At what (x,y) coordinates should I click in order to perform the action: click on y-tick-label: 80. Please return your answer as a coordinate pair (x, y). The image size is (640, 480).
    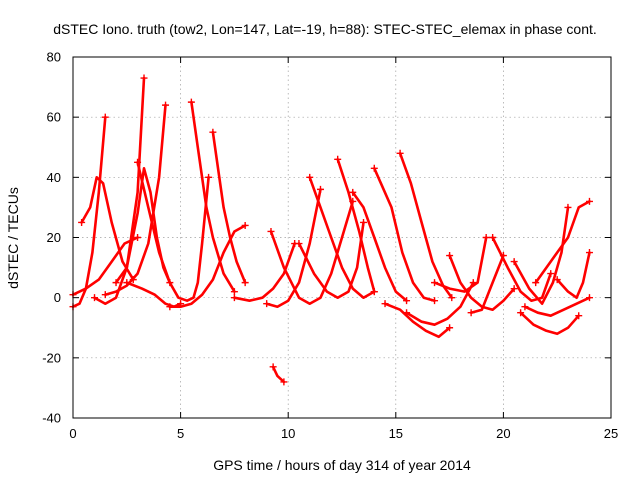
    Looking at the image, I should click on (54, 57).